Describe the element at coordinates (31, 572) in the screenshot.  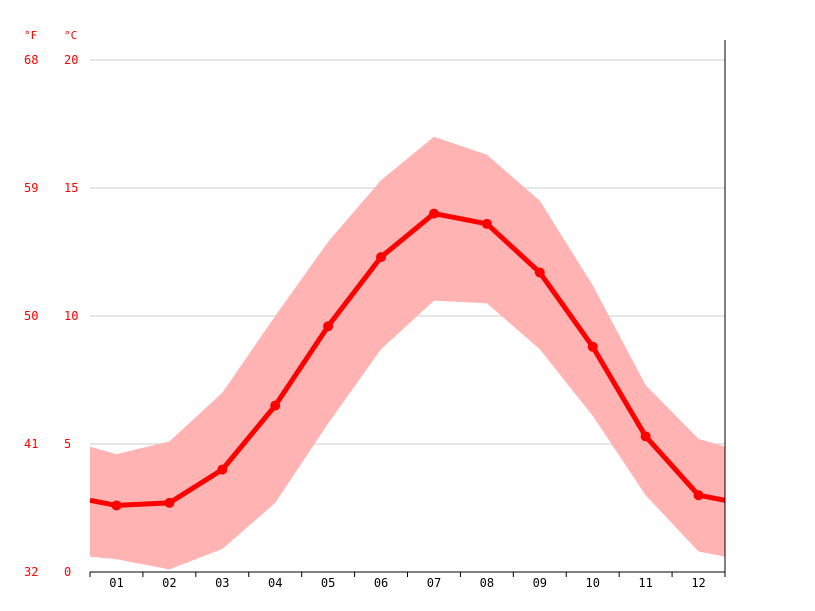
I see `y-tick-fahrenheit: 32` at that location.